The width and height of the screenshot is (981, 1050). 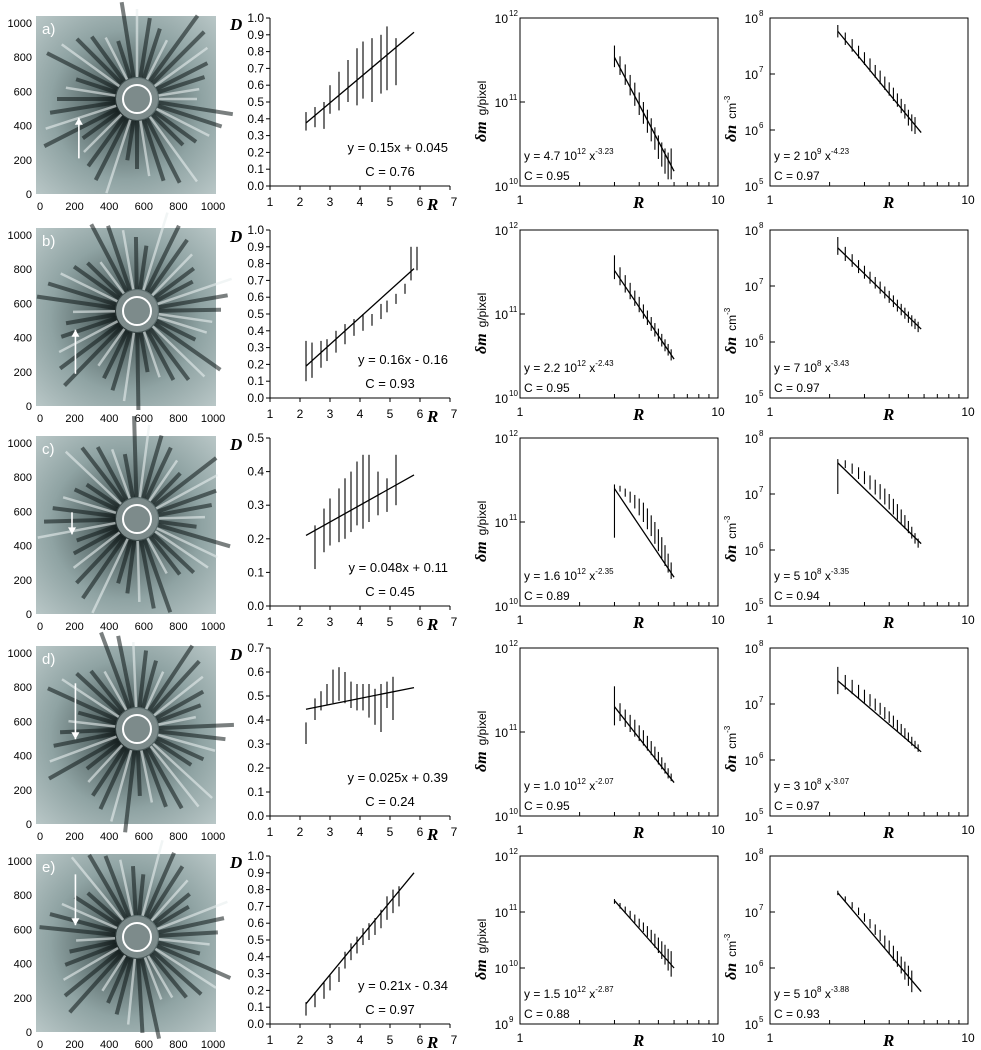 What do you see at coordinates (581, 571) in the screenshot?
I see `fit-equation-exponent: 12` at bounding box center [581, 571].